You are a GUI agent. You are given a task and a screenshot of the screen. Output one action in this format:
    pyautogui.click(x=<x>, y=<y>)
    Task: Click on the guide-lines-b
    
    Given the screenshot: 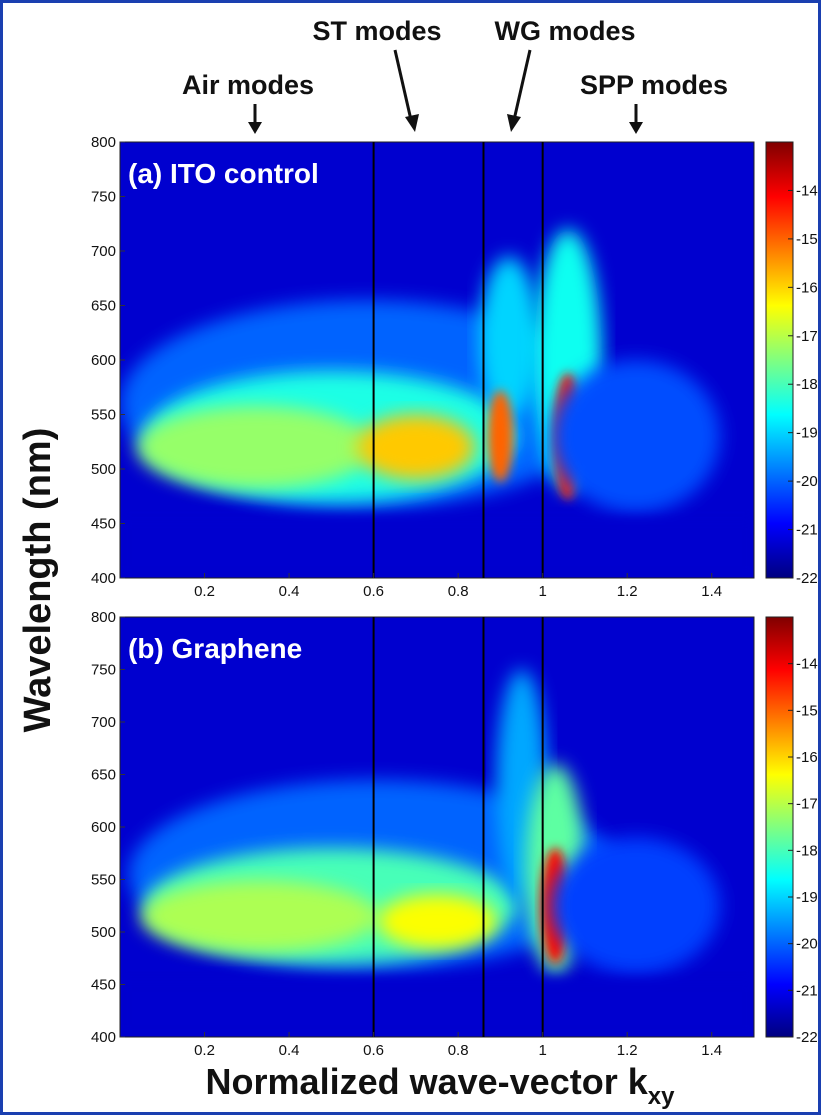 What is the action you would take?
    pyautogui.click(x=458, y=827)
    